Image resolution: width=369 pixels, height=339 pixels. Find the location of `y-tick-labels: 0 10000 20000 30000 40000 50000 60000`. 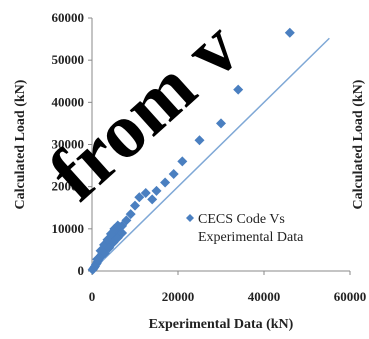

y-tick-labels: 0 10000 20000 30000 40000 50000 60000 is located at coordinates (72, 144).